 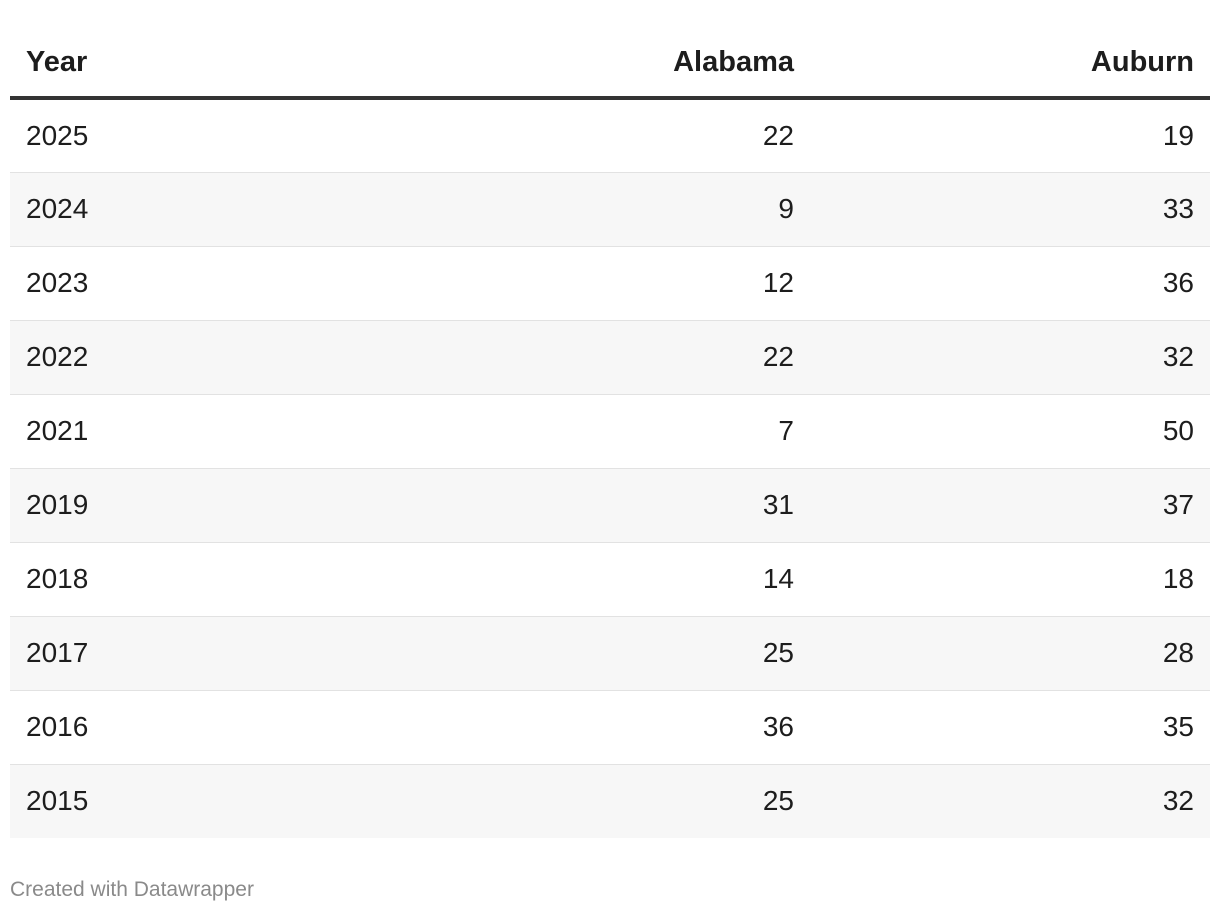 I want to click on cell-year: 2019, so click(x=210, y=505).